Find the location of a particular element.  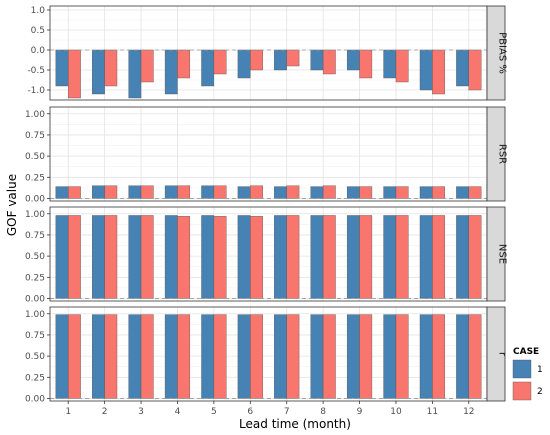

x-tick-label: 10 is located at coordinates (396, 412).